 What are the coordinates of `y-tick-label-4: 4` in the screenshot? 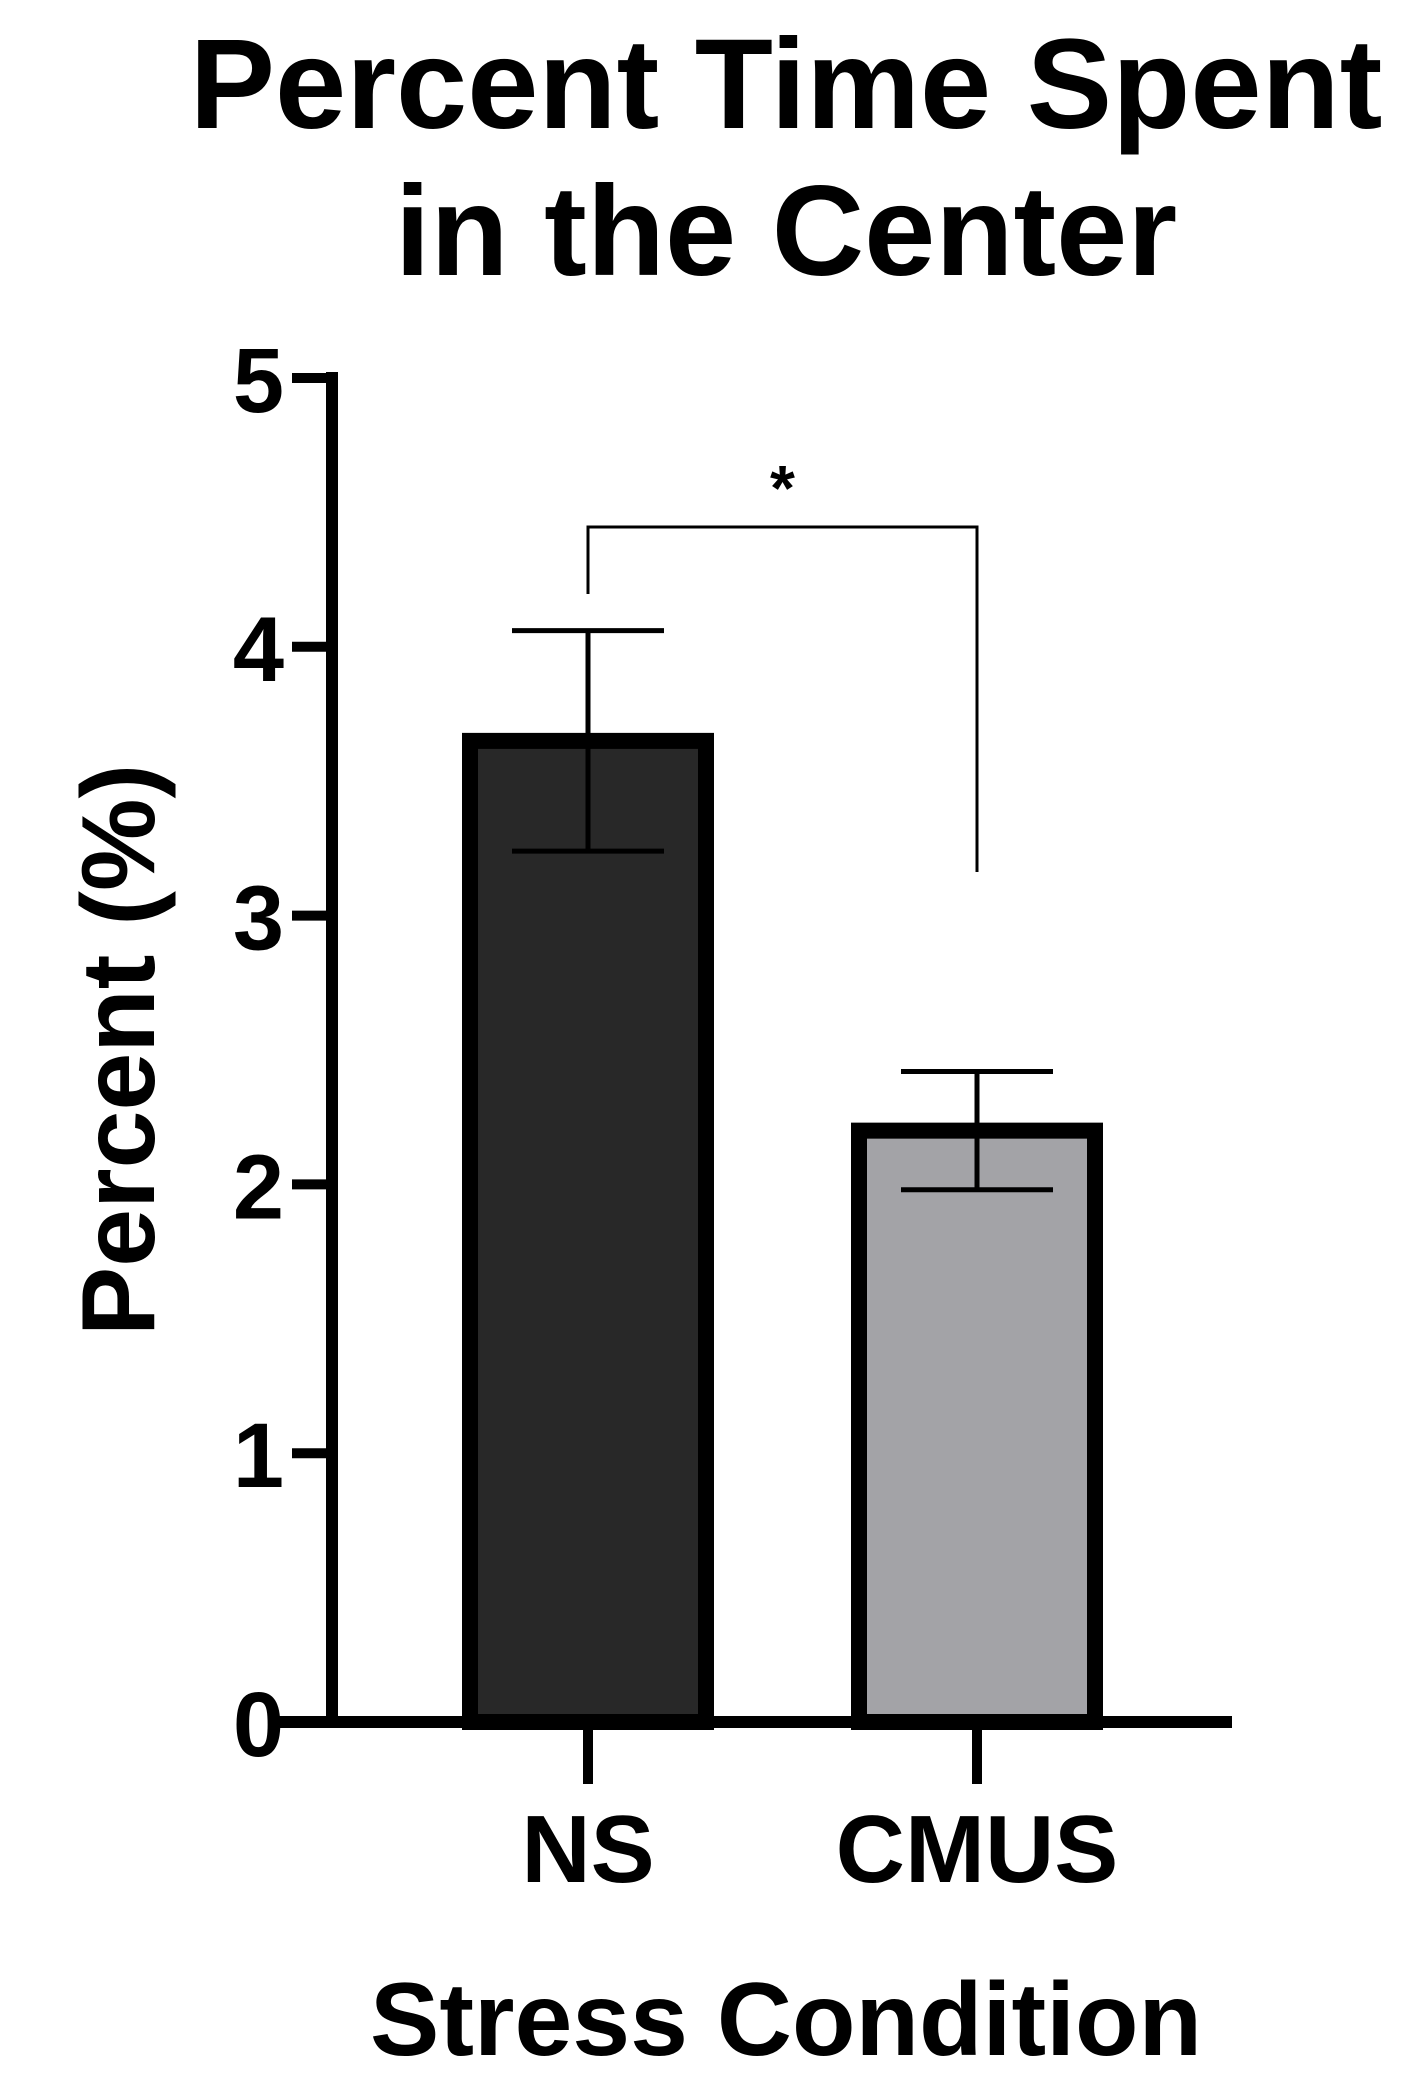 It's located at (258, 650).